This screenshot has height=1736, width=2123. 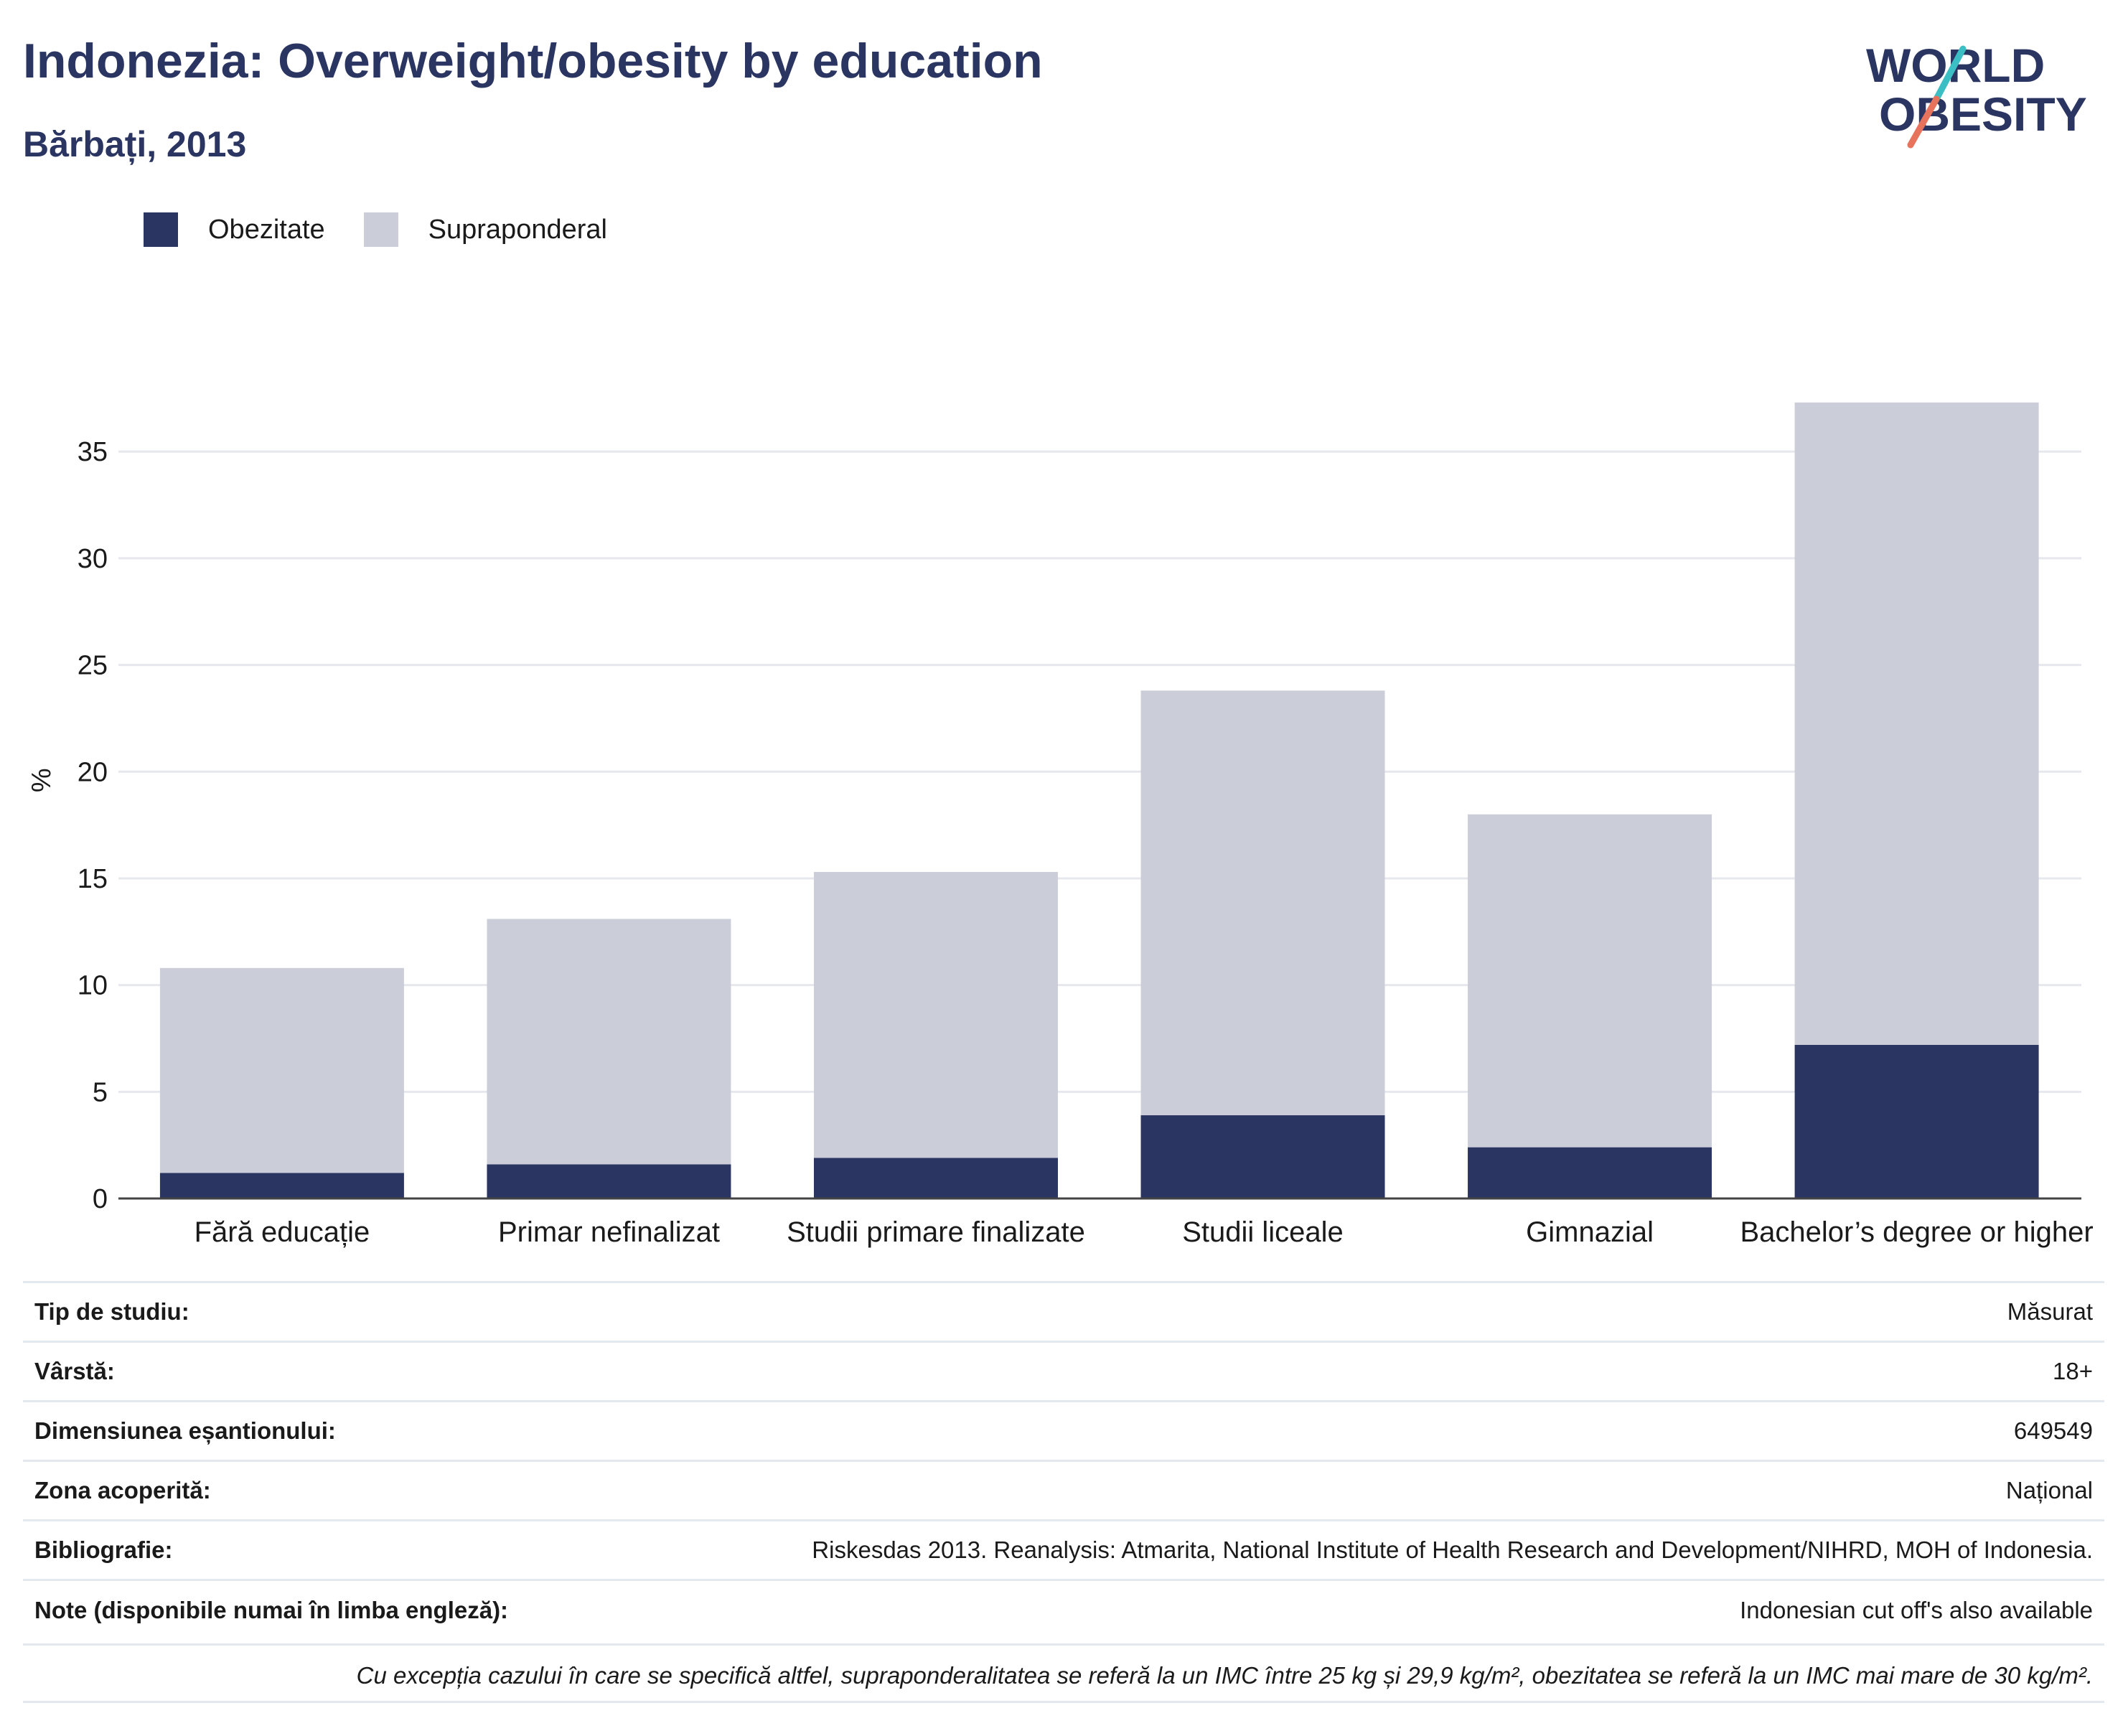 I want to click on info-key: Zona acoperită:, so click(x=122, y=1490).